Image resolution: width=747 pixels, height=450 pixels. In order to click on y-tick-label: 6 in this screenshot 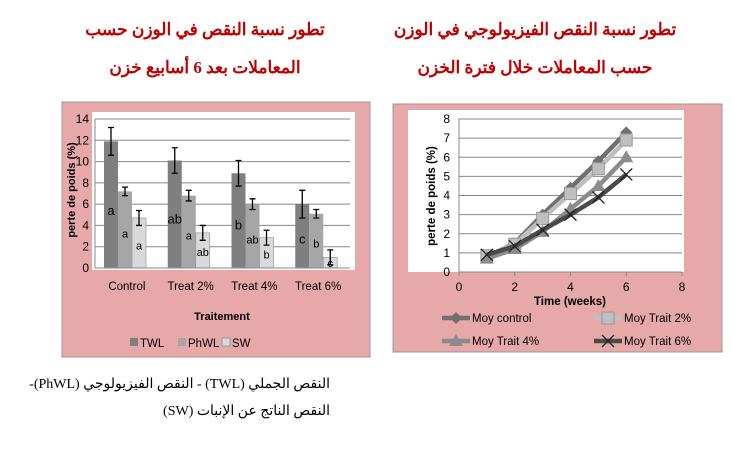, I will do `click(85, 204)`.